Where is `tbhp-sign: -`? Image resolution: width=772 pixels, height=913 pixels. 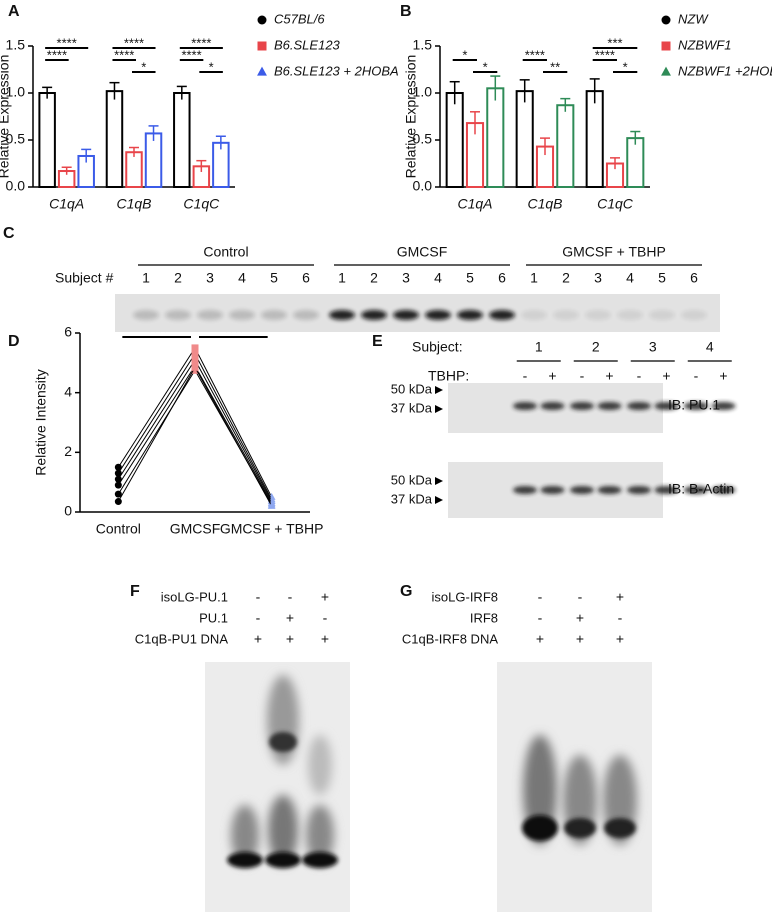 tbhp-sign: - is located at coordinates (639, 376).